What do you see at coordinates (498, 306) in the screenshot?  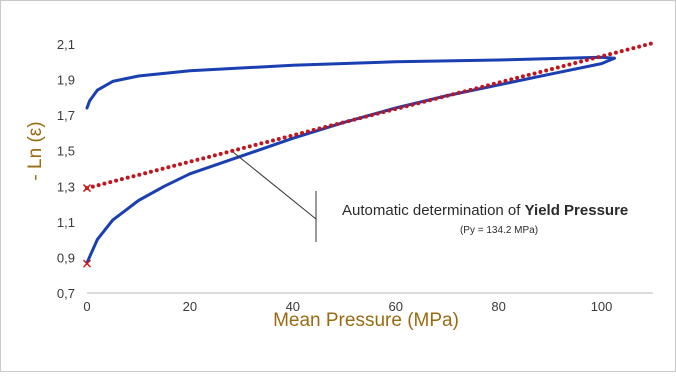 I see `x-tick-label: 80` at bounding box center [498, 306].